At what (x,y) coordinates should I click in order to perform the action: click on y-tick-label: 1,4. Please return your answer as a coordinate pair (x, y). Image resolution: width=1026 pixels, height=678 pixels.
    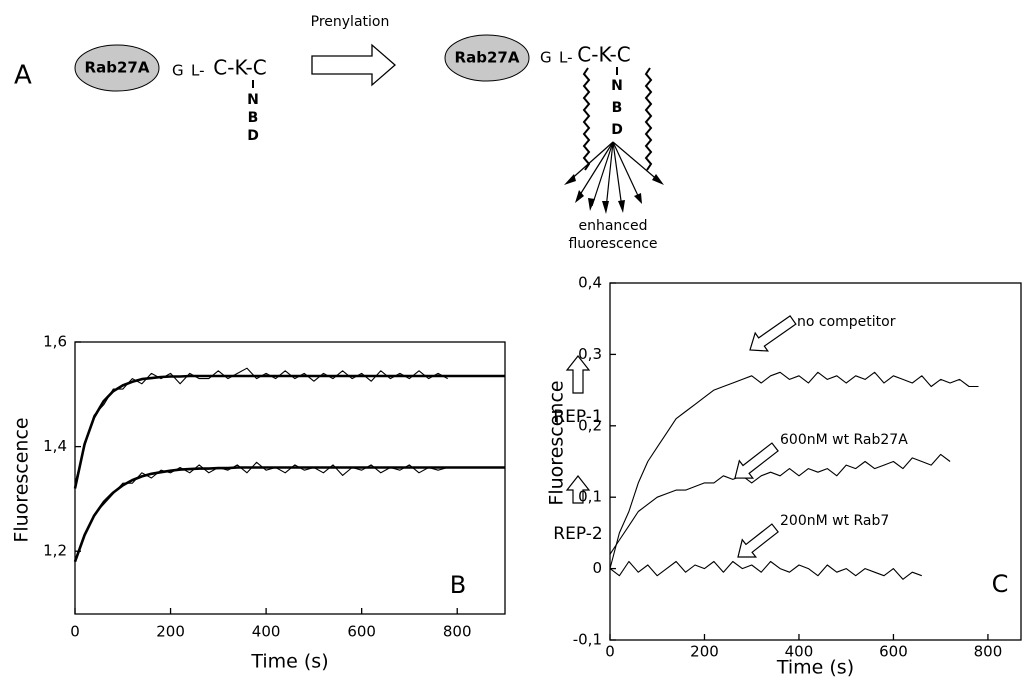
    Looking at the image, I should click on (55, 446).